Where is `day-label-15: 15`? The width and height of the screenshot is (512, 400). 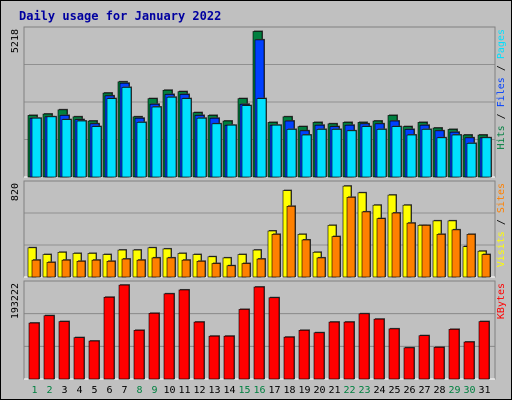
day-label-15: 15 is located at coordinates (244, 390).